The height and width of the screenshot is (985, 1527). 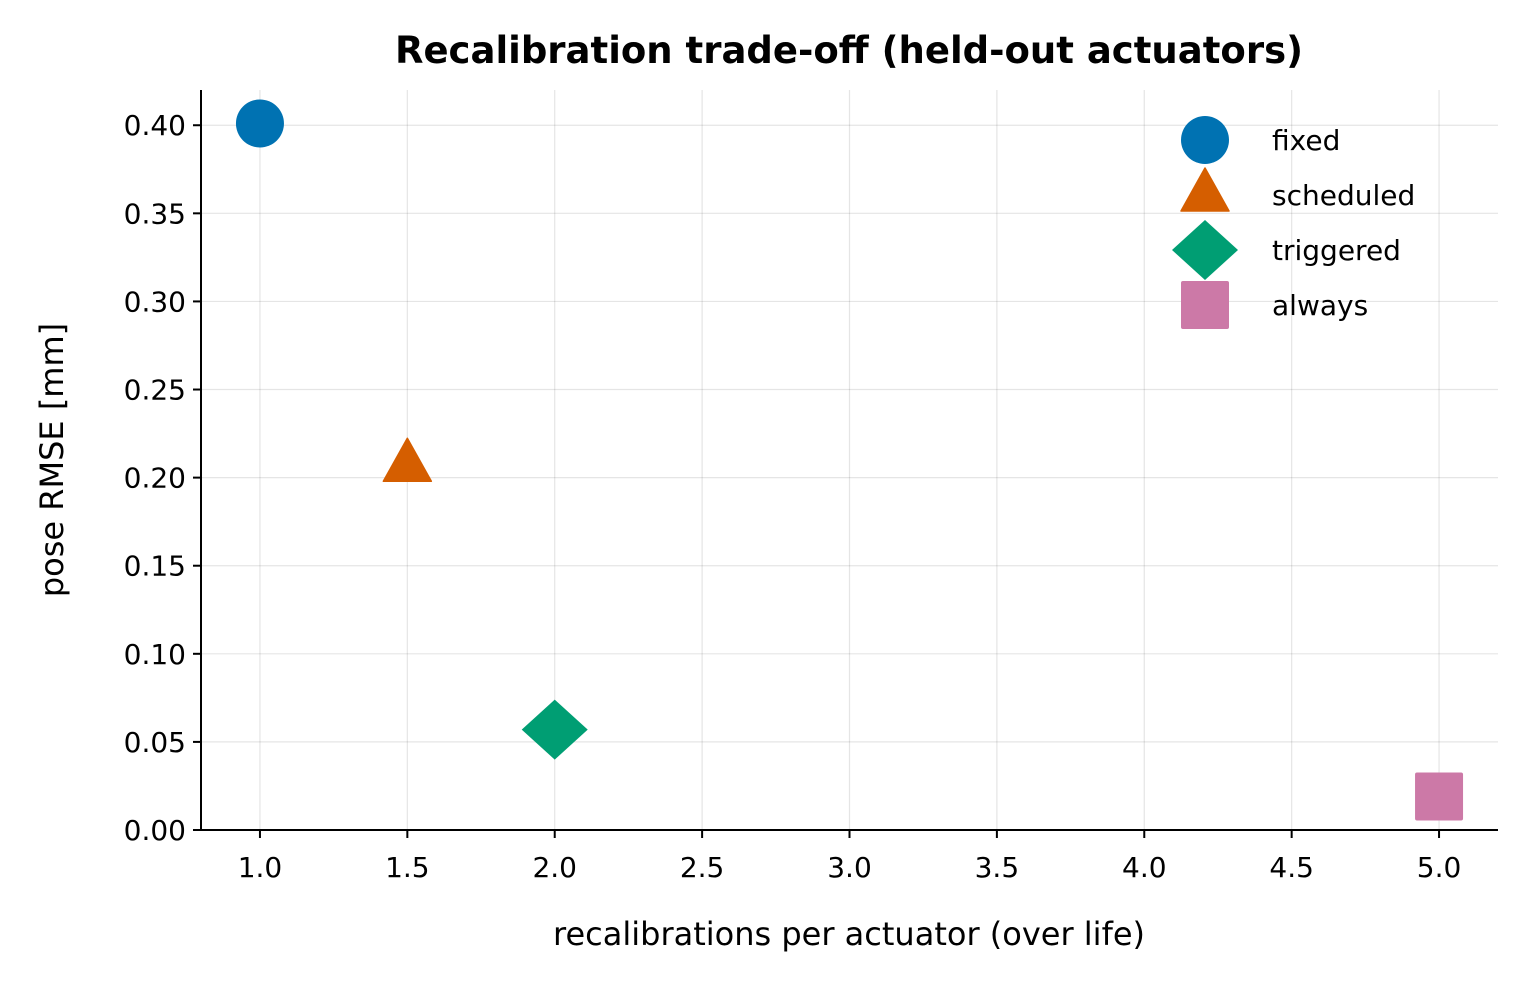 What do you see at coordinates (1205, 189) in the screenshot?
I see `legend-marker-scheduled` at bounding box center [1205, 189].